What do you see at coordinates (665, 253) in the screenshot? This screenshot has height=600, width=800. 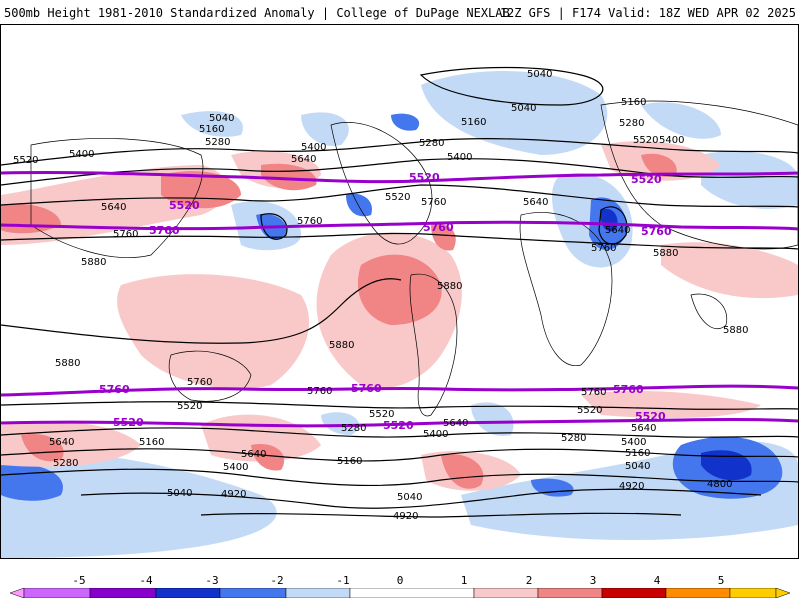 I see `contour-label-5880-c: 5880` at bounding box center [665, 253].